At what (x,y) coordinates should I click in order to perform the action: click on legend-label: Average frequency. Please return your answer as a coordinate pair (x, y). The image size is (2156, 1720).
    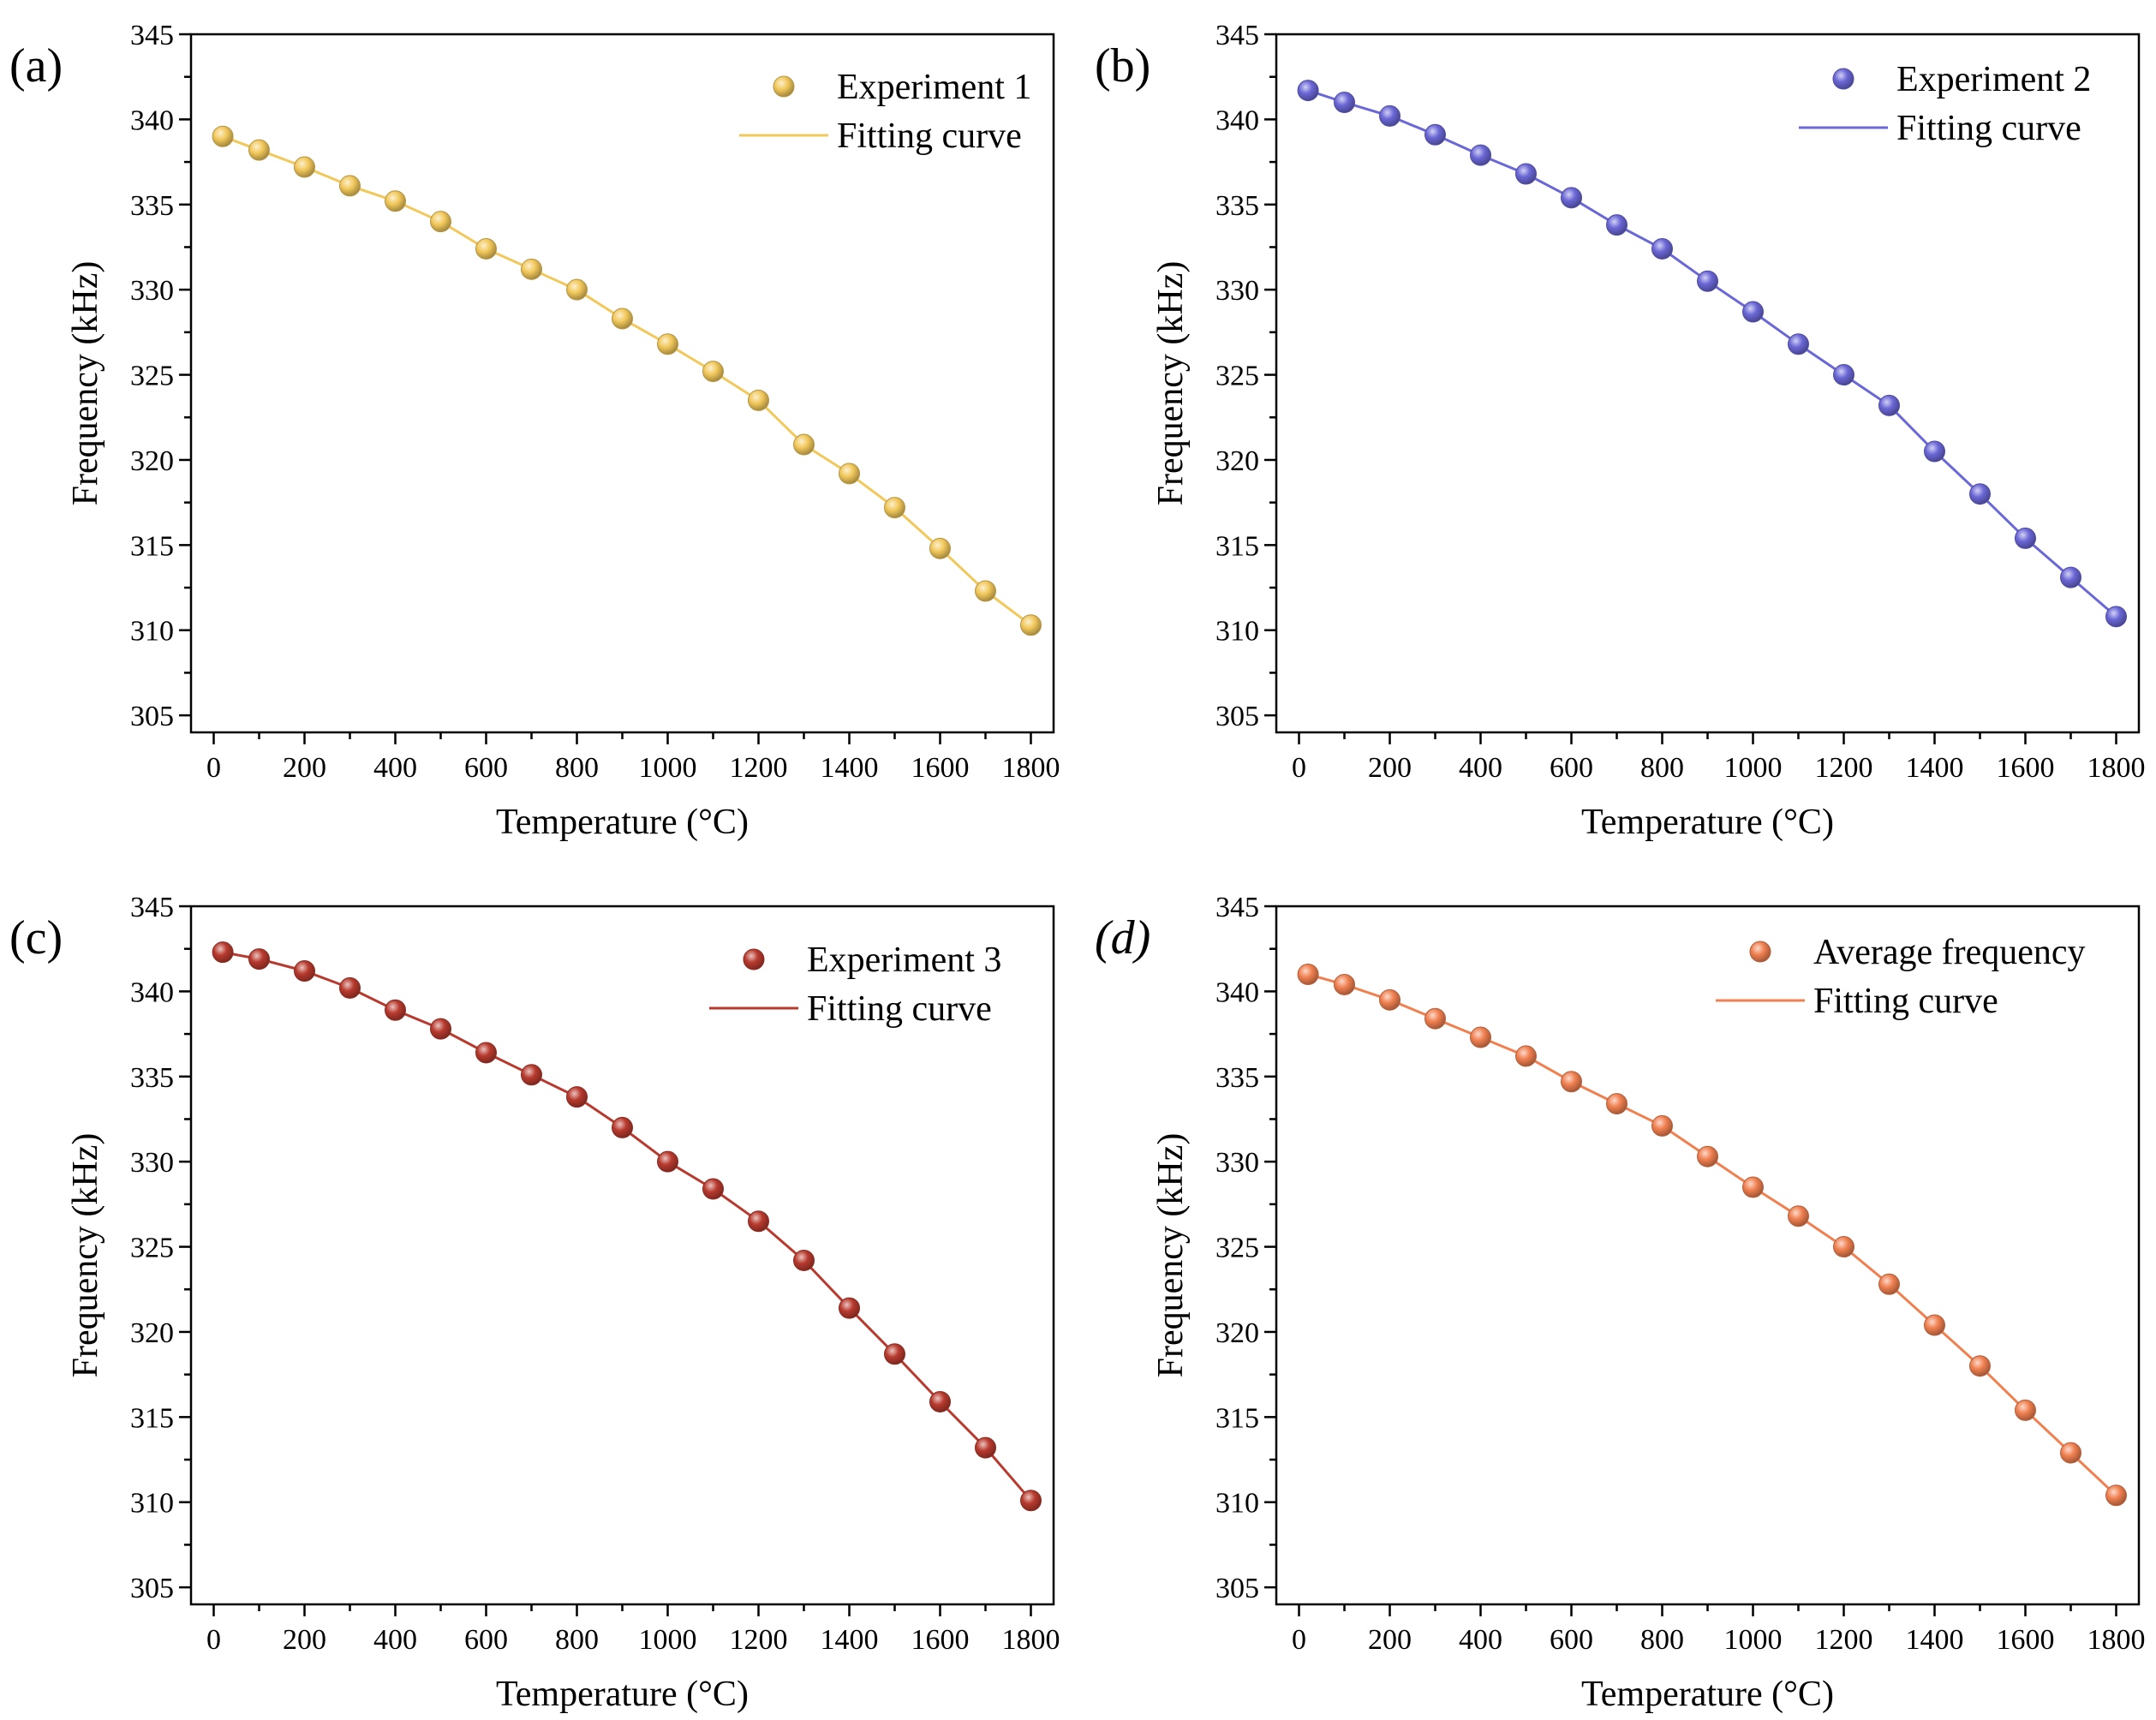
    Looking at the image, I should click on (1949, 952).